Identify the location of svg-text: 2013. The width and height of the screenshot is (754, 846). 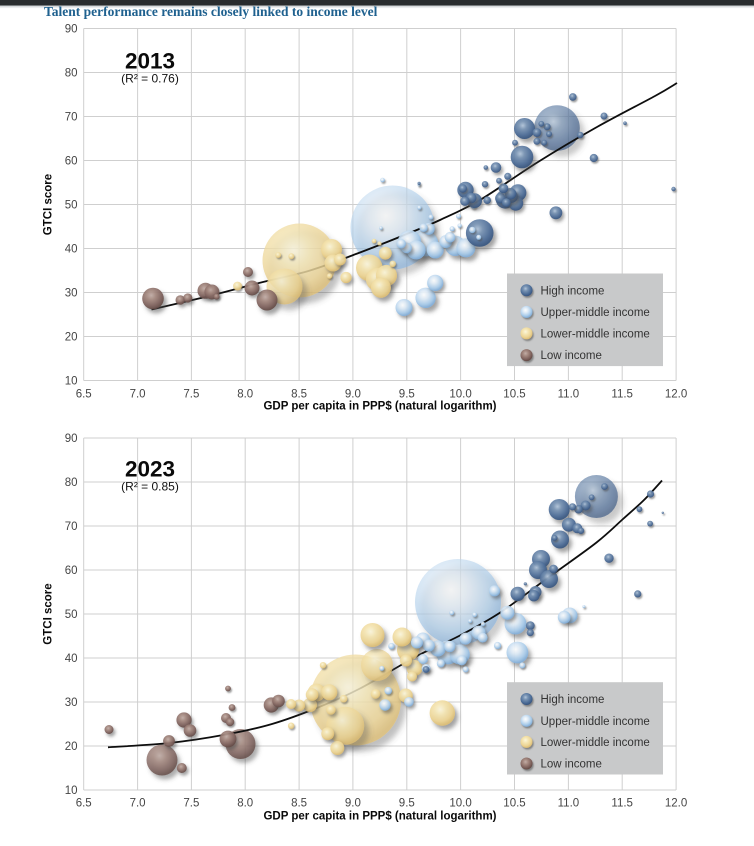
(150, 61).